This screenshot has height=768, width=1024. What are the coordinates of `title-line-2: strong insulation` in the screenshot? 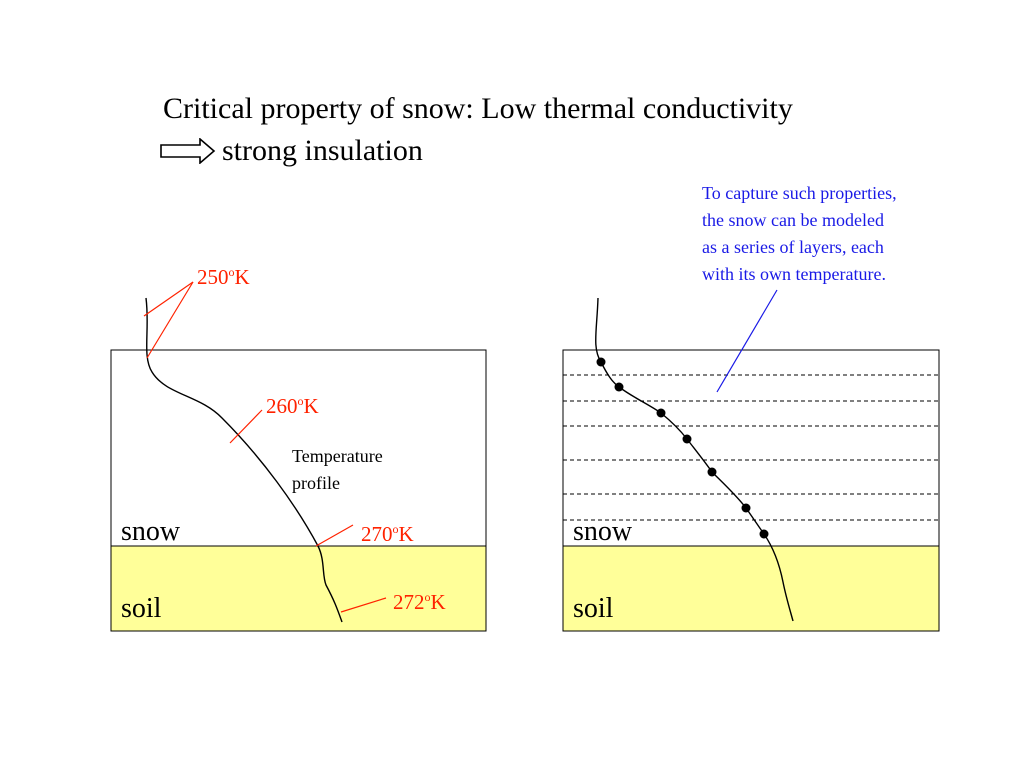 It's located at (322, 150).